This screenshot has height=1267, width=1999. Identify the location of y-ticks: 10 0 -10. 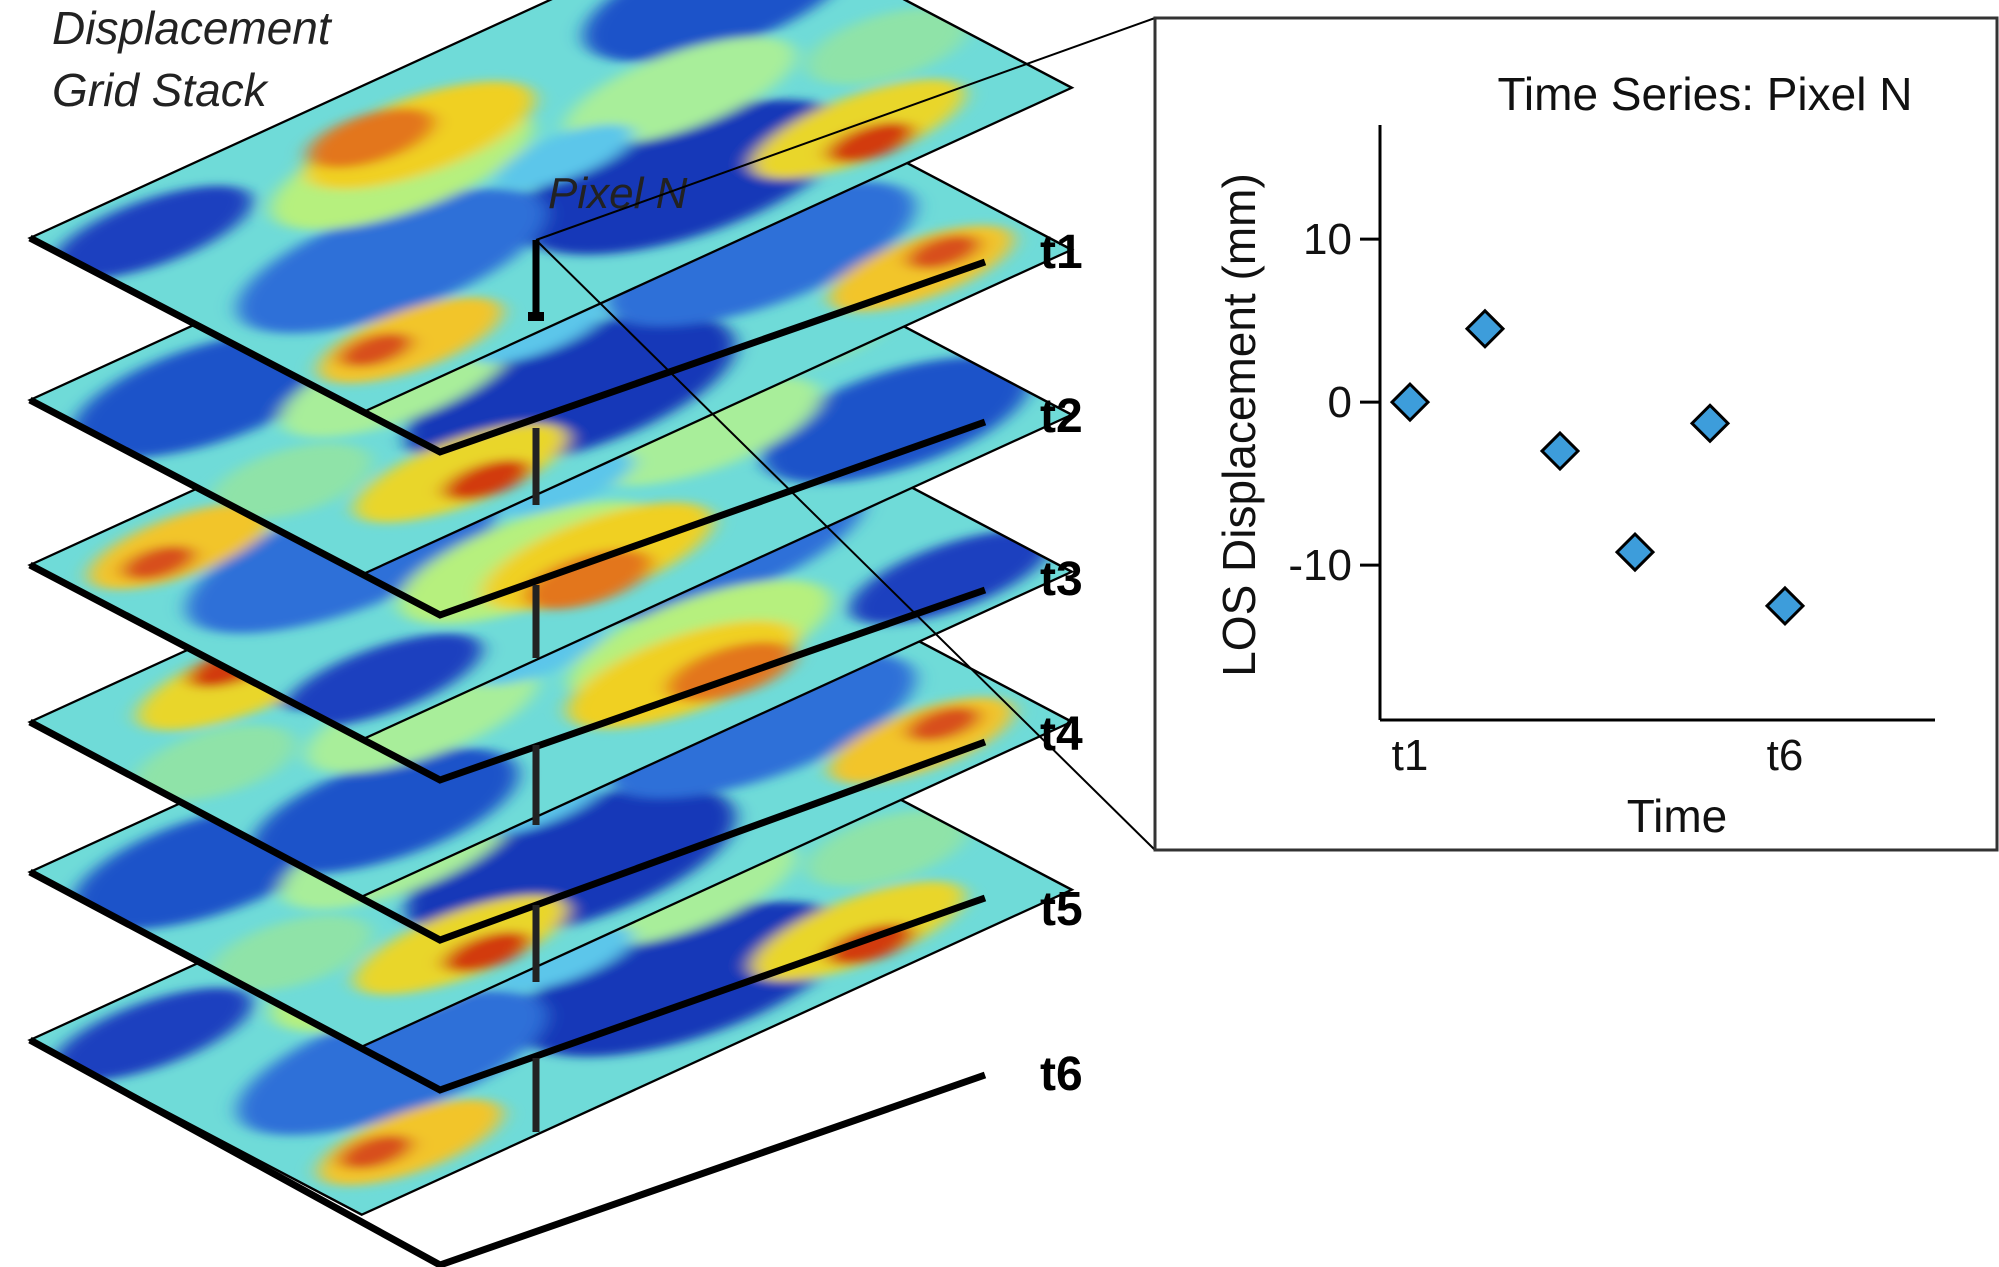
(1334, 402).